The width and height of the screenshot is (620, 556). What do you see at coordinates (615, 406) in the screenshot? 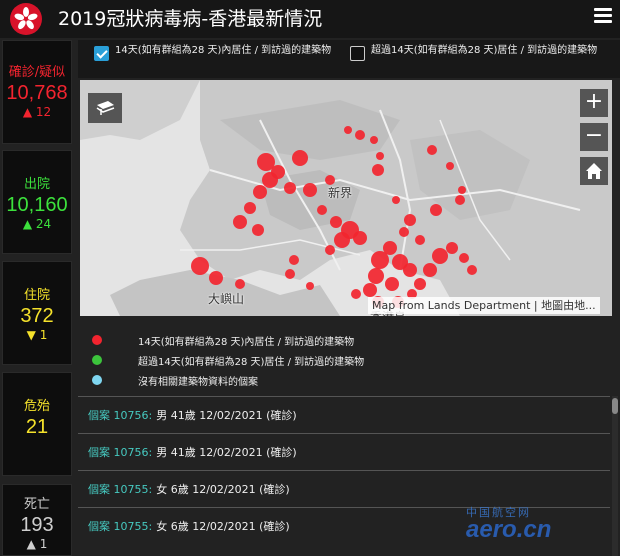
I see `scrollbar-thumb` at bounding box center [615, 406].